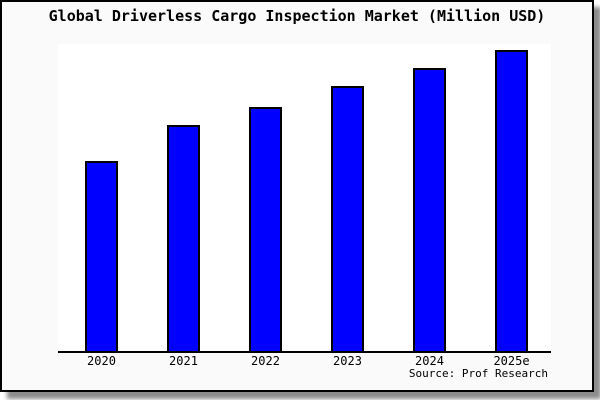  What do you see at coordinates (347, 218) in the screenshot?
I see `bar-2023` at bounding box center [347, 218].